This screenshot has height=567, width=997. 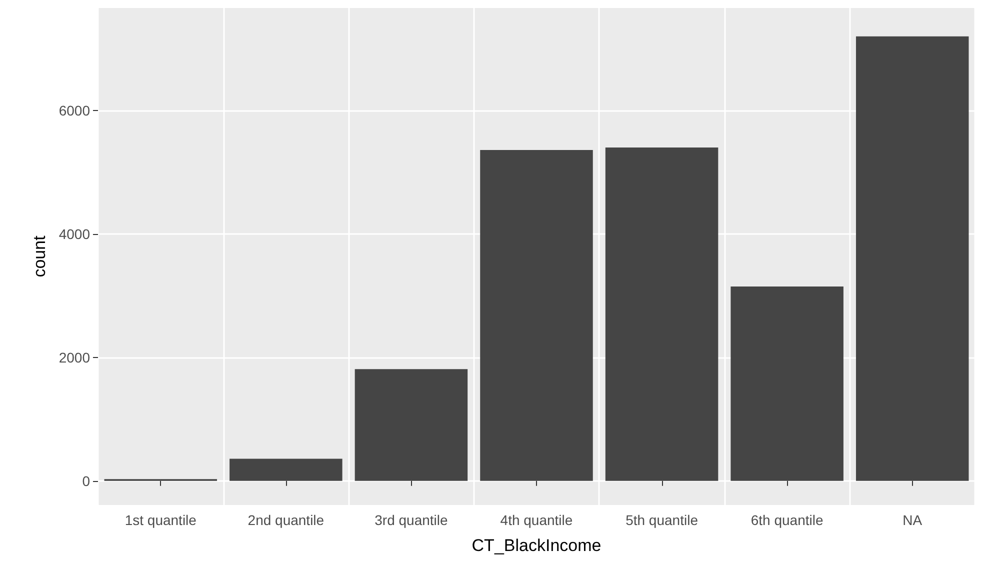 What do you see at coordinates (662, 520) in the screenshot?
I see `x-tick-label: 5th quantile` at bounding box center [662, 520].